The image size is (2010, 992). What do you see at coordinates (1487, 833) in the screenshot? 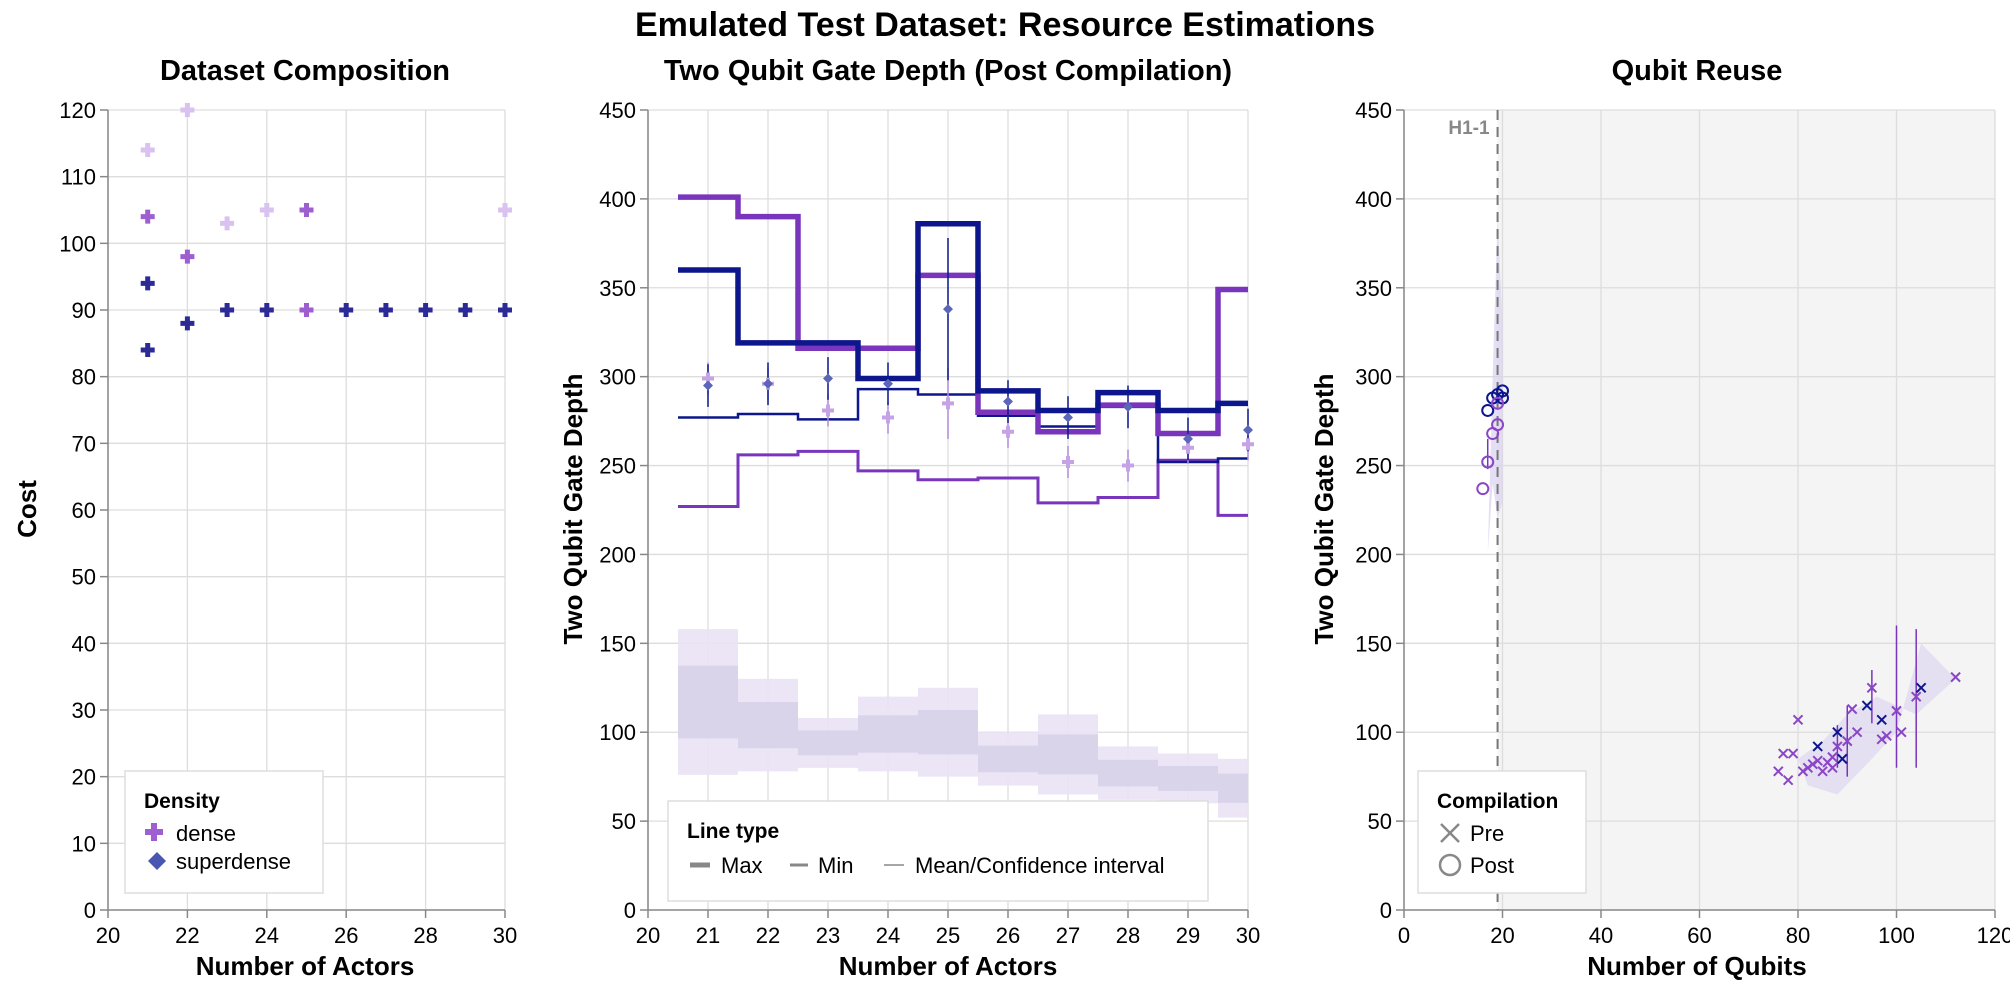
I see `panel3-legend-pre: Pre` at bounding box center [1487, 833].